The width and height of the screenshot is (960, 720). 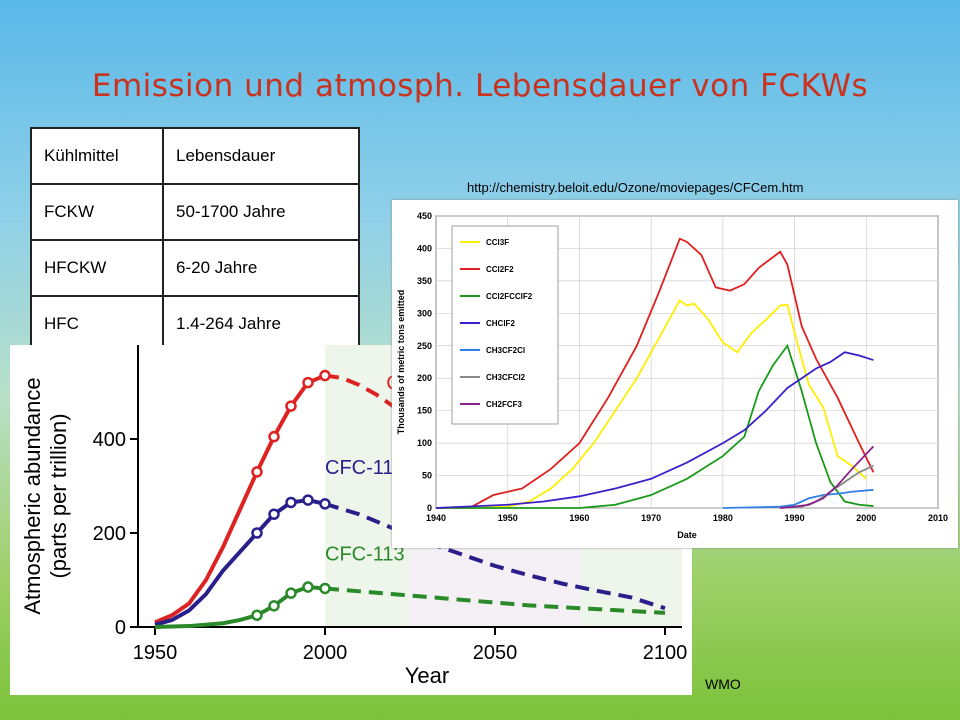 What do you see at coordinates (427, 675) in the screenshot?
I see `x-axis-label: Year` at bounding box center [427, 675].